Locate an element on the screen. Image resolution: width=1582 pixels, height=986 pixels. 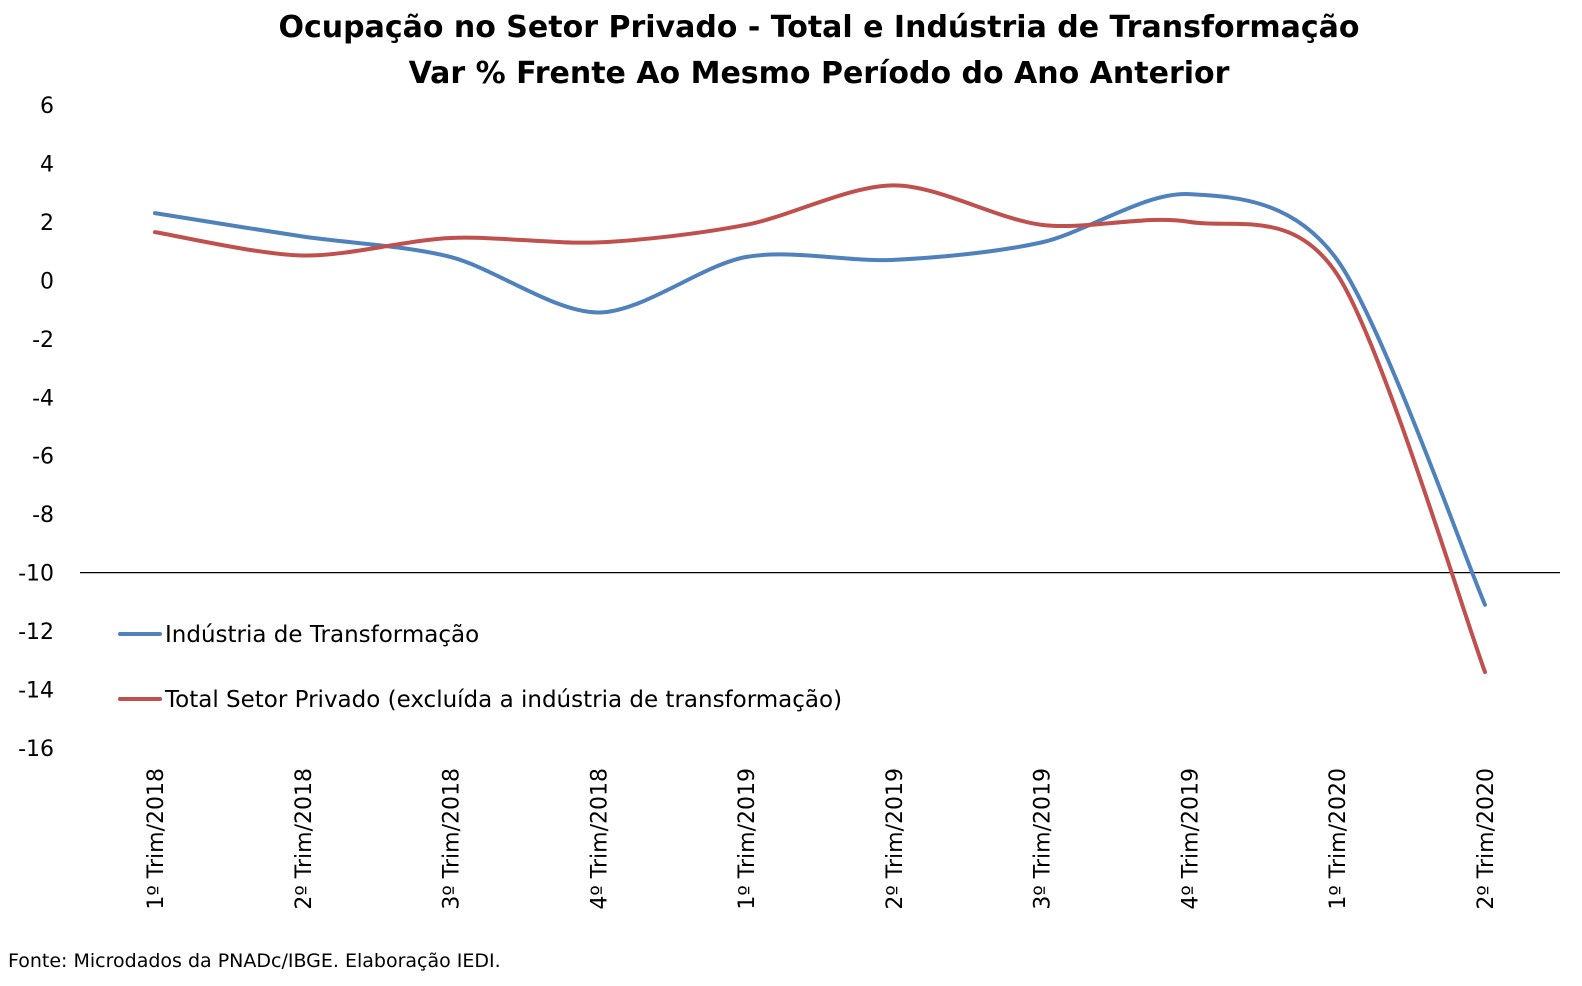
x-tick-label: 2º Trim/2020 is located at coordinates (1486, 839).